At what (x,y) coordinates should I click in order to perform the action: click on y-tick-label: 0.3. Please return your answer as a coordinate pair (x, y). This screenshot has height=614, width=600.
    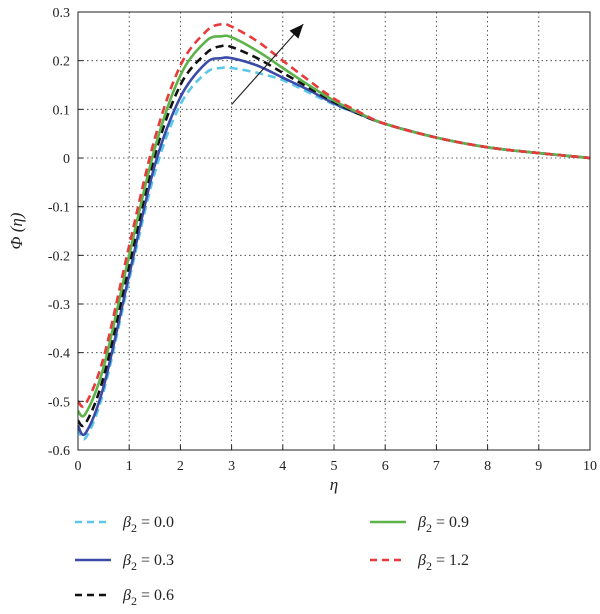
    Looking at the image, I should click on (62, 13).